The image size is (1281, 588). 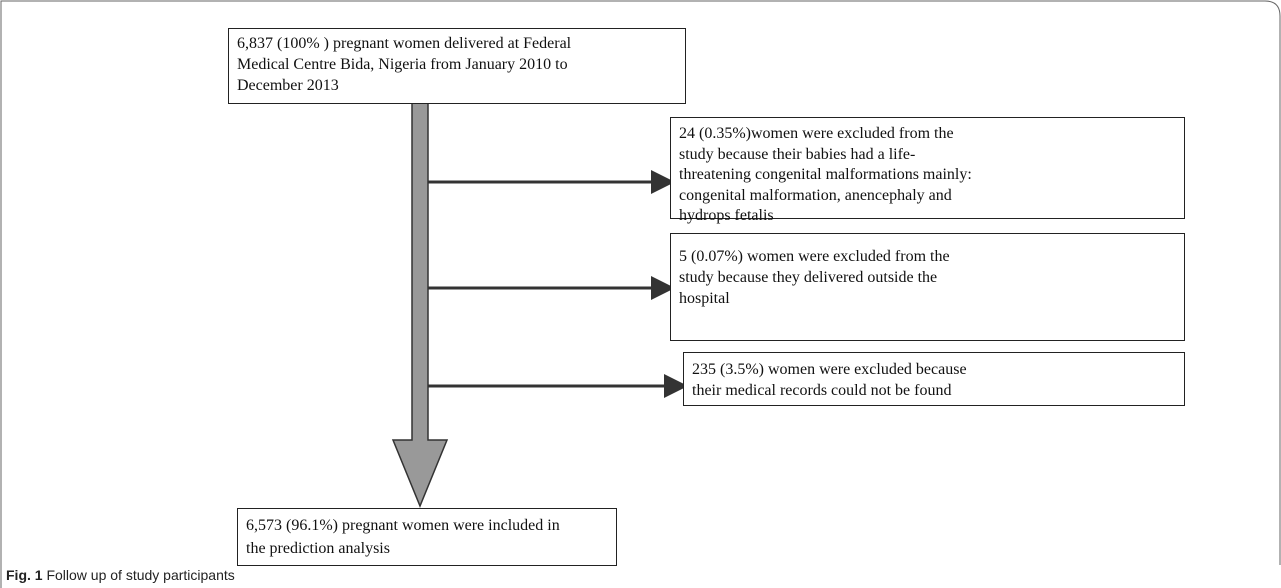 What do you see at coordinates (318, 548) in the screenshot?
I see `node-text-line: the prediction analysis` at bounding box center [318, 548].